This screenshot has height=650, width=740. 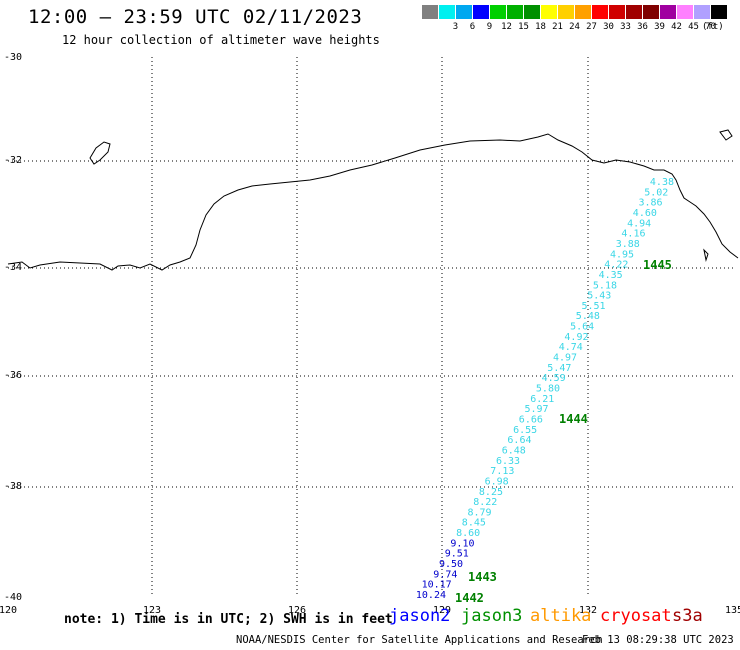 I want to click on swh-value: 4.95, so click(x=622, y=254).